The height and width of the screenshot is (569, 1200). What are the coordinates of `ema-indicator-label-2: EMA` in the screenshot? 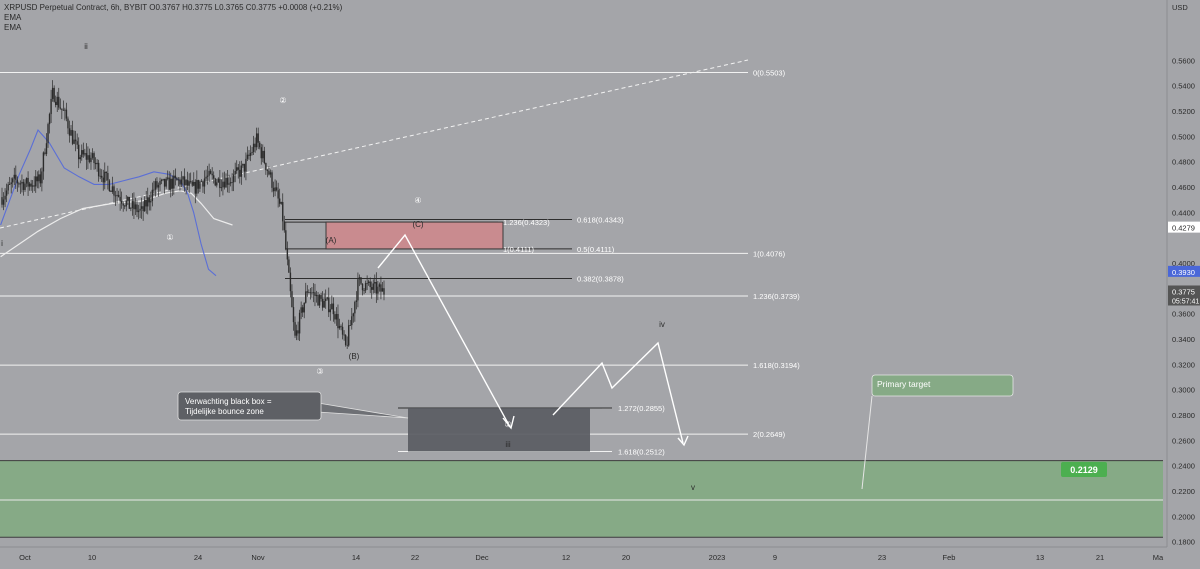 It's located at (13, 27).